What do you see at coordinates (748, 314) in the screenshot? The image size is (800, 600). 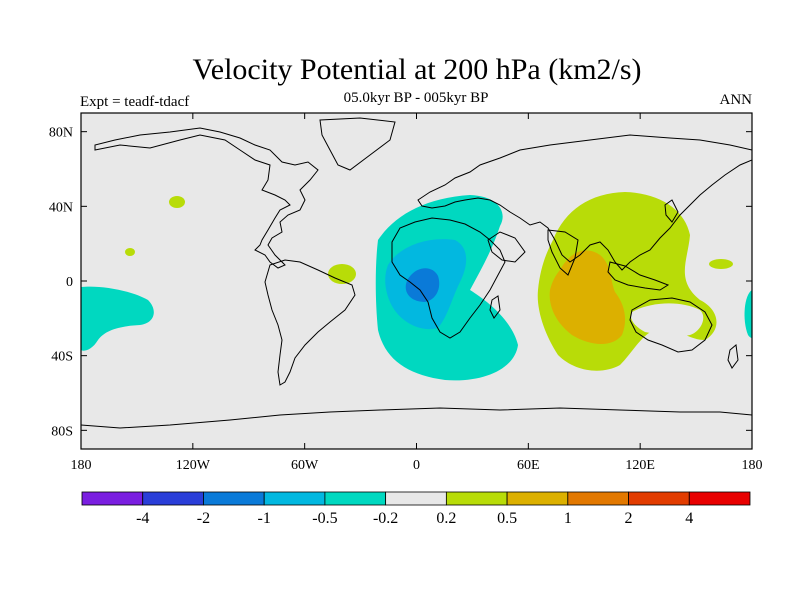 I see `west-pacific-small-negative` at bounding box center [748, 314].